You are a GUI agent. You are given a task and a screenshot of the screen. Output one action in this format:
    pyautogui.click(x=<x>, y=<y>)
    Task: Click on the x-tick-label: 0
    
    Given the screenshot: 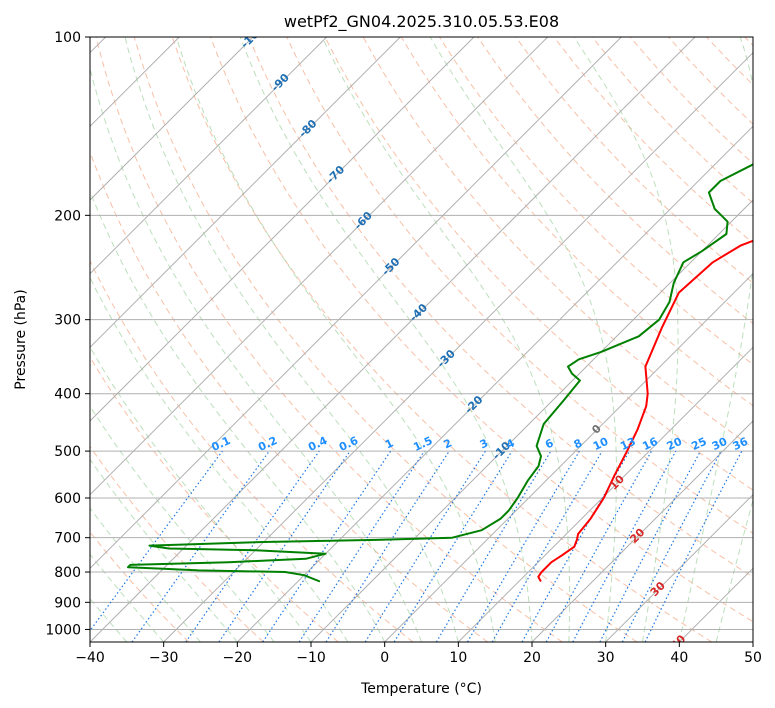 What is the action you would take?
    pyautogui.click(x=384, y=658)
    